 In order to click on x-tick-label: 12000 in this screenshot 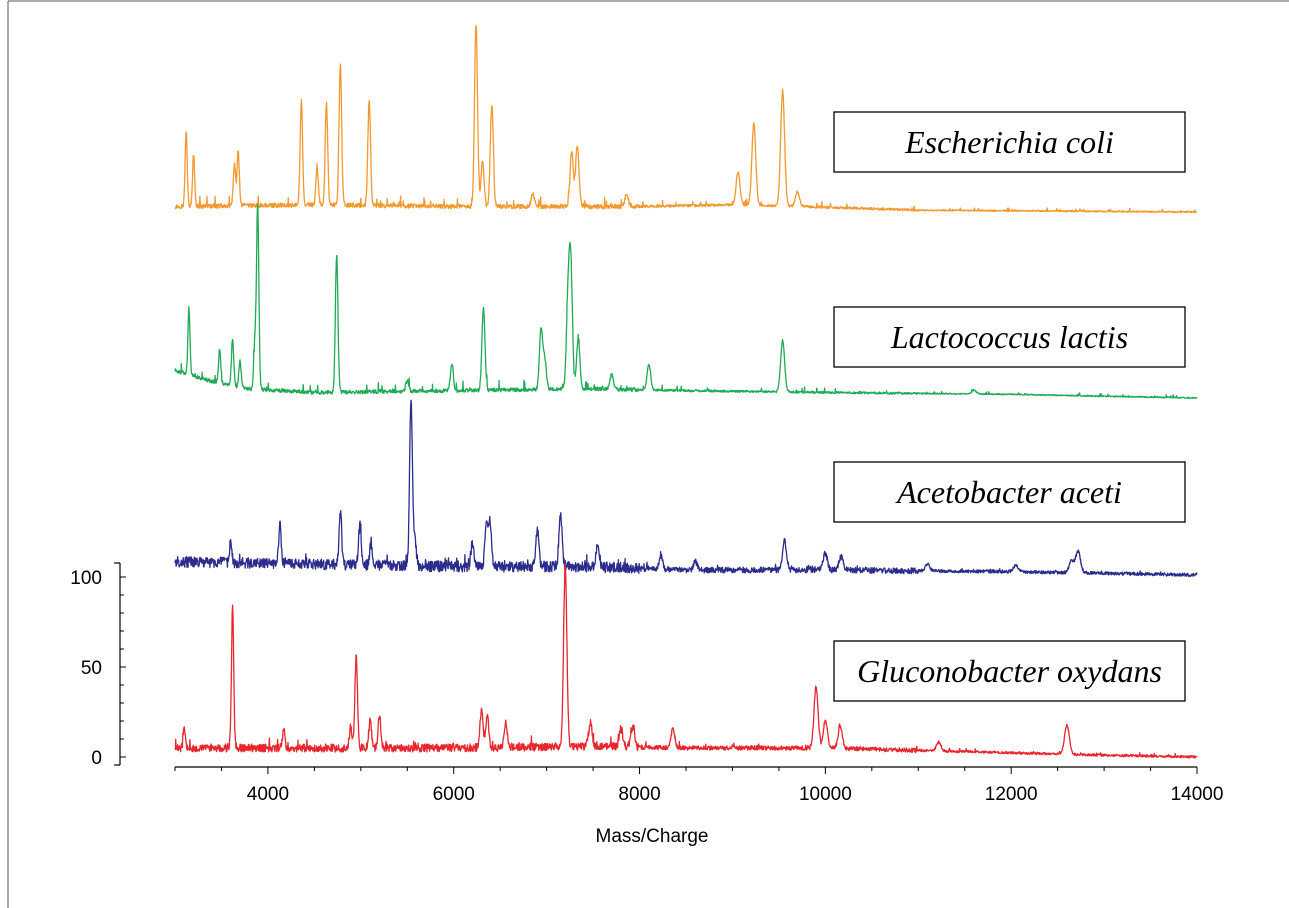, I will do `click(1011, 794)`.